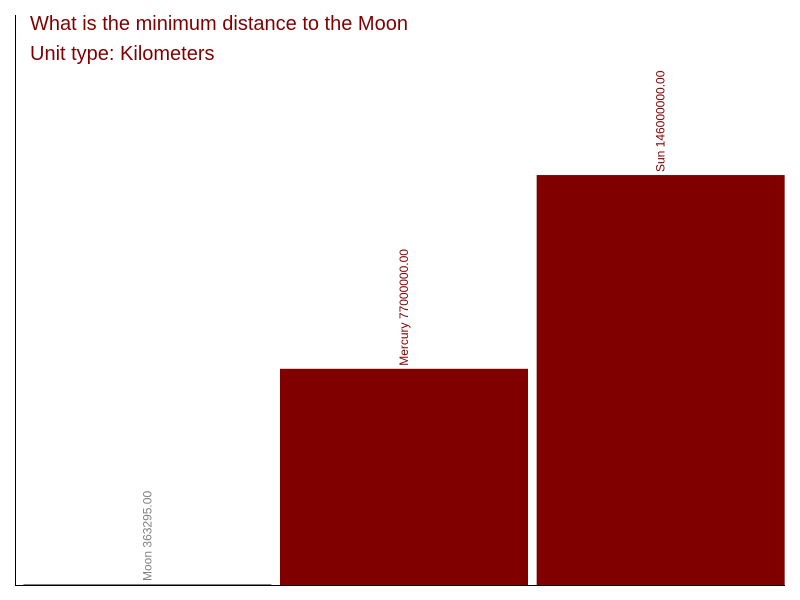 The height and width of the screenshot is (600, 800). Describe the element at coordinates (147, 566) in the screenshot. I see `category-label: Moon` at that location.